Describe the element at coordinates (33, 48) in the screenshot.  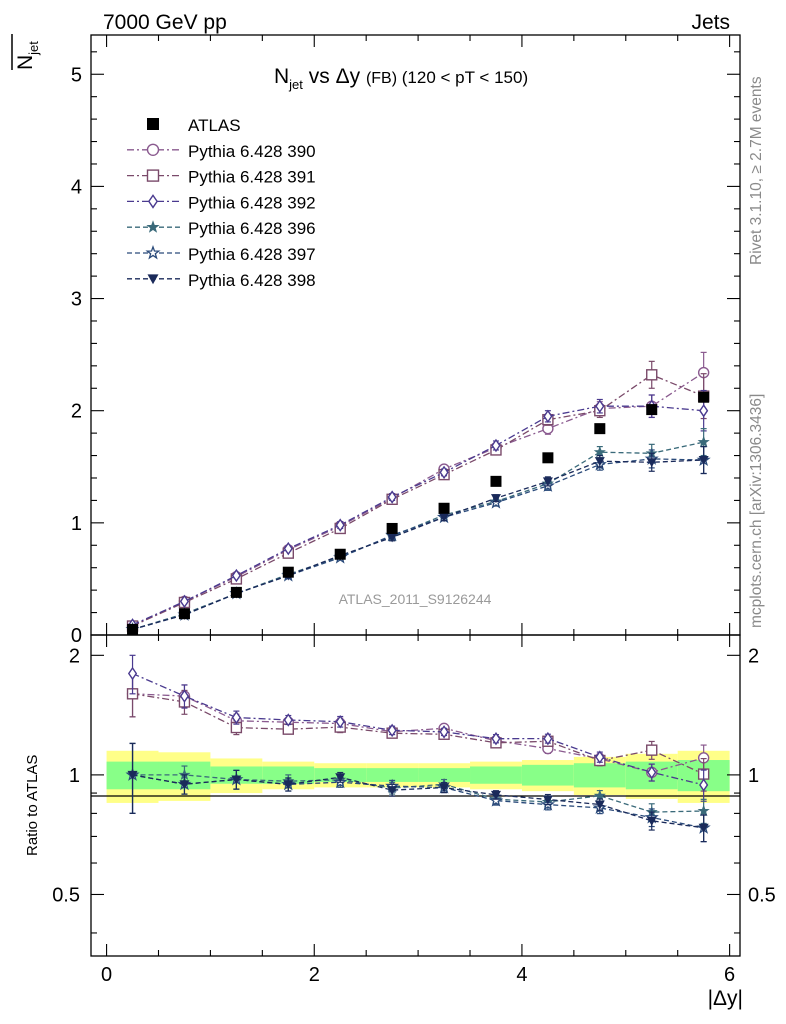
I see `y-axis-label-sub: jet` at that location.